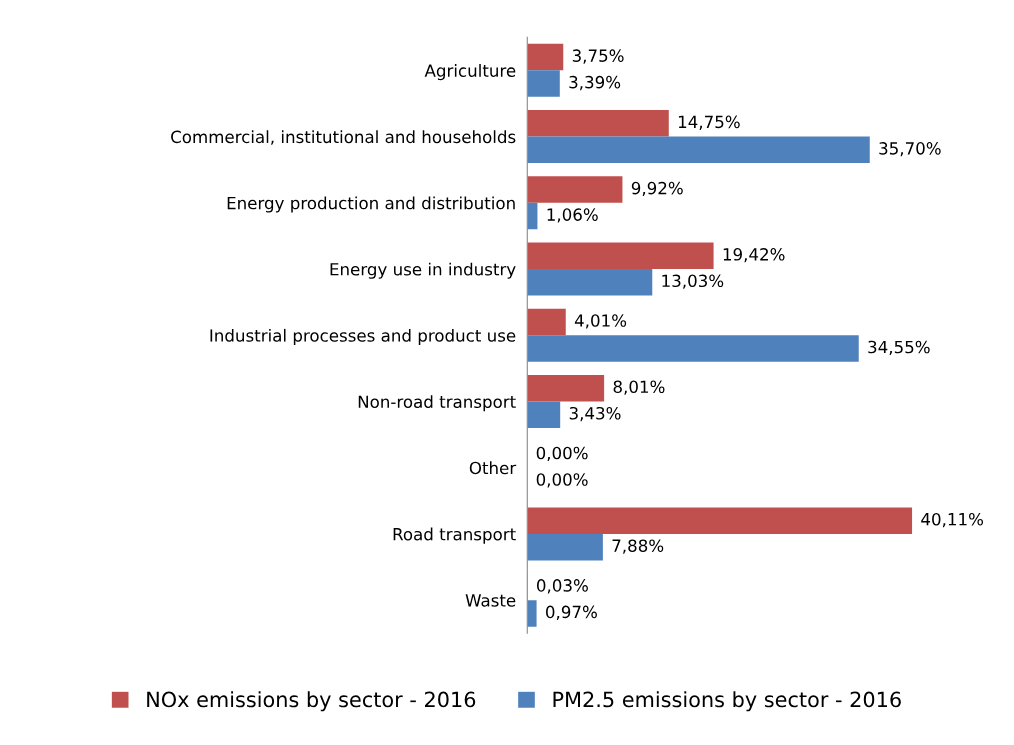 This screenshot has height=745, width=1014. I want to click on y-tick-label: Waste, so click(490, 600).